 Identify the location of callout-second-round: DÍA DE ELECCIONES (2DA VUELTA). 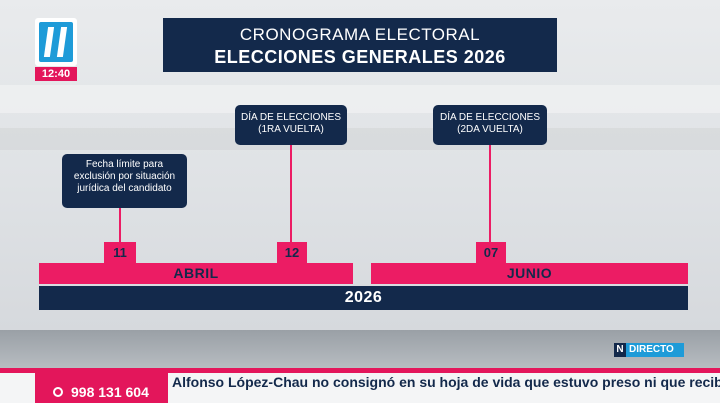
(490, 125).